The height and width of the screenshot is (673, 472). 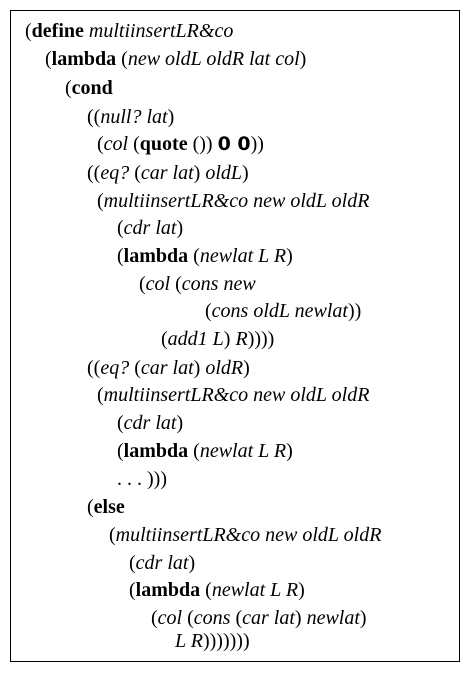 What do you see at coordinates (226, 641) in the screenshot?
I see `punctuation-token: )))))))` at bounding box center [226, 641].